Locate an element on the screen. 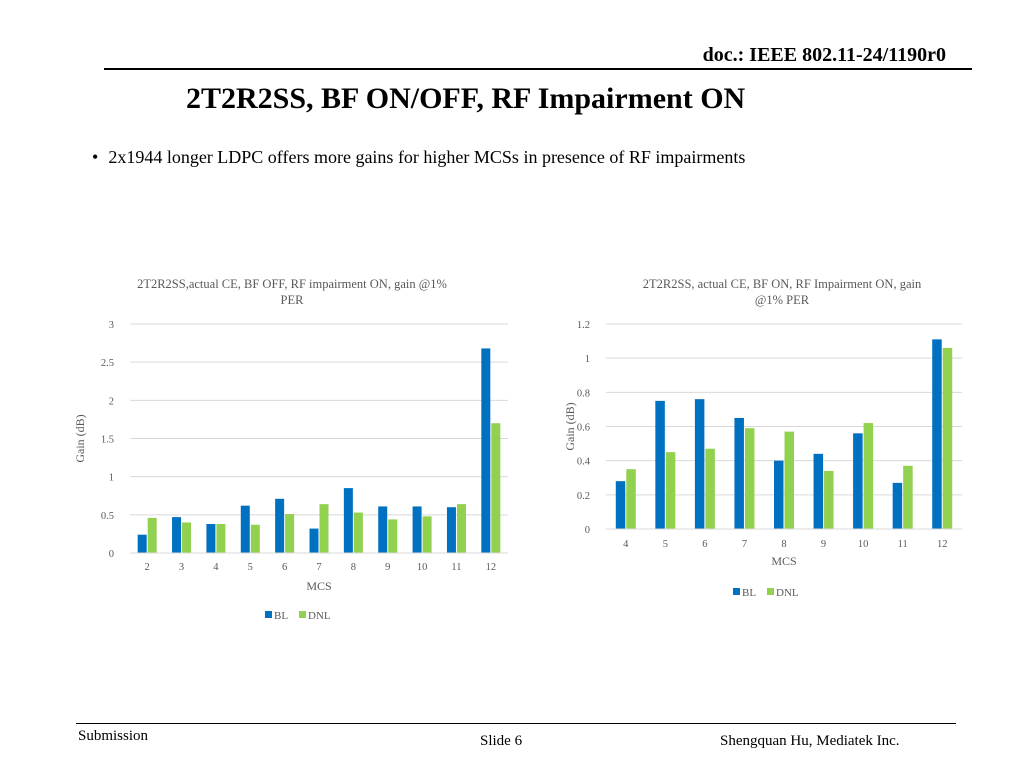 The height and width of the screenshot is (768, 1024). chart-bf-on-legend-label-bl: BL is located at coordinates (749, 593).